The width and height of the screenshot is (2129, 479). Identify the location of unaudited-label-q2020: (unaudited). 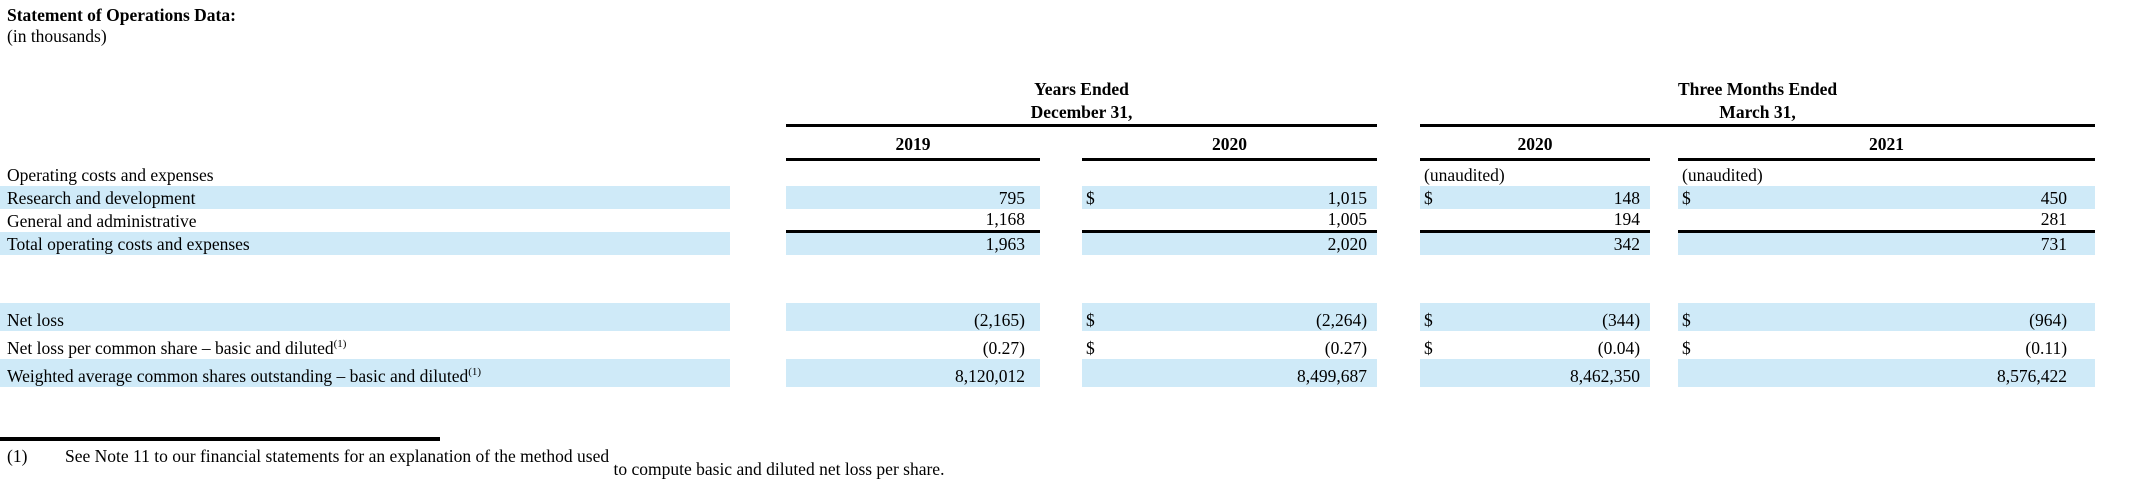
(1464, 174).